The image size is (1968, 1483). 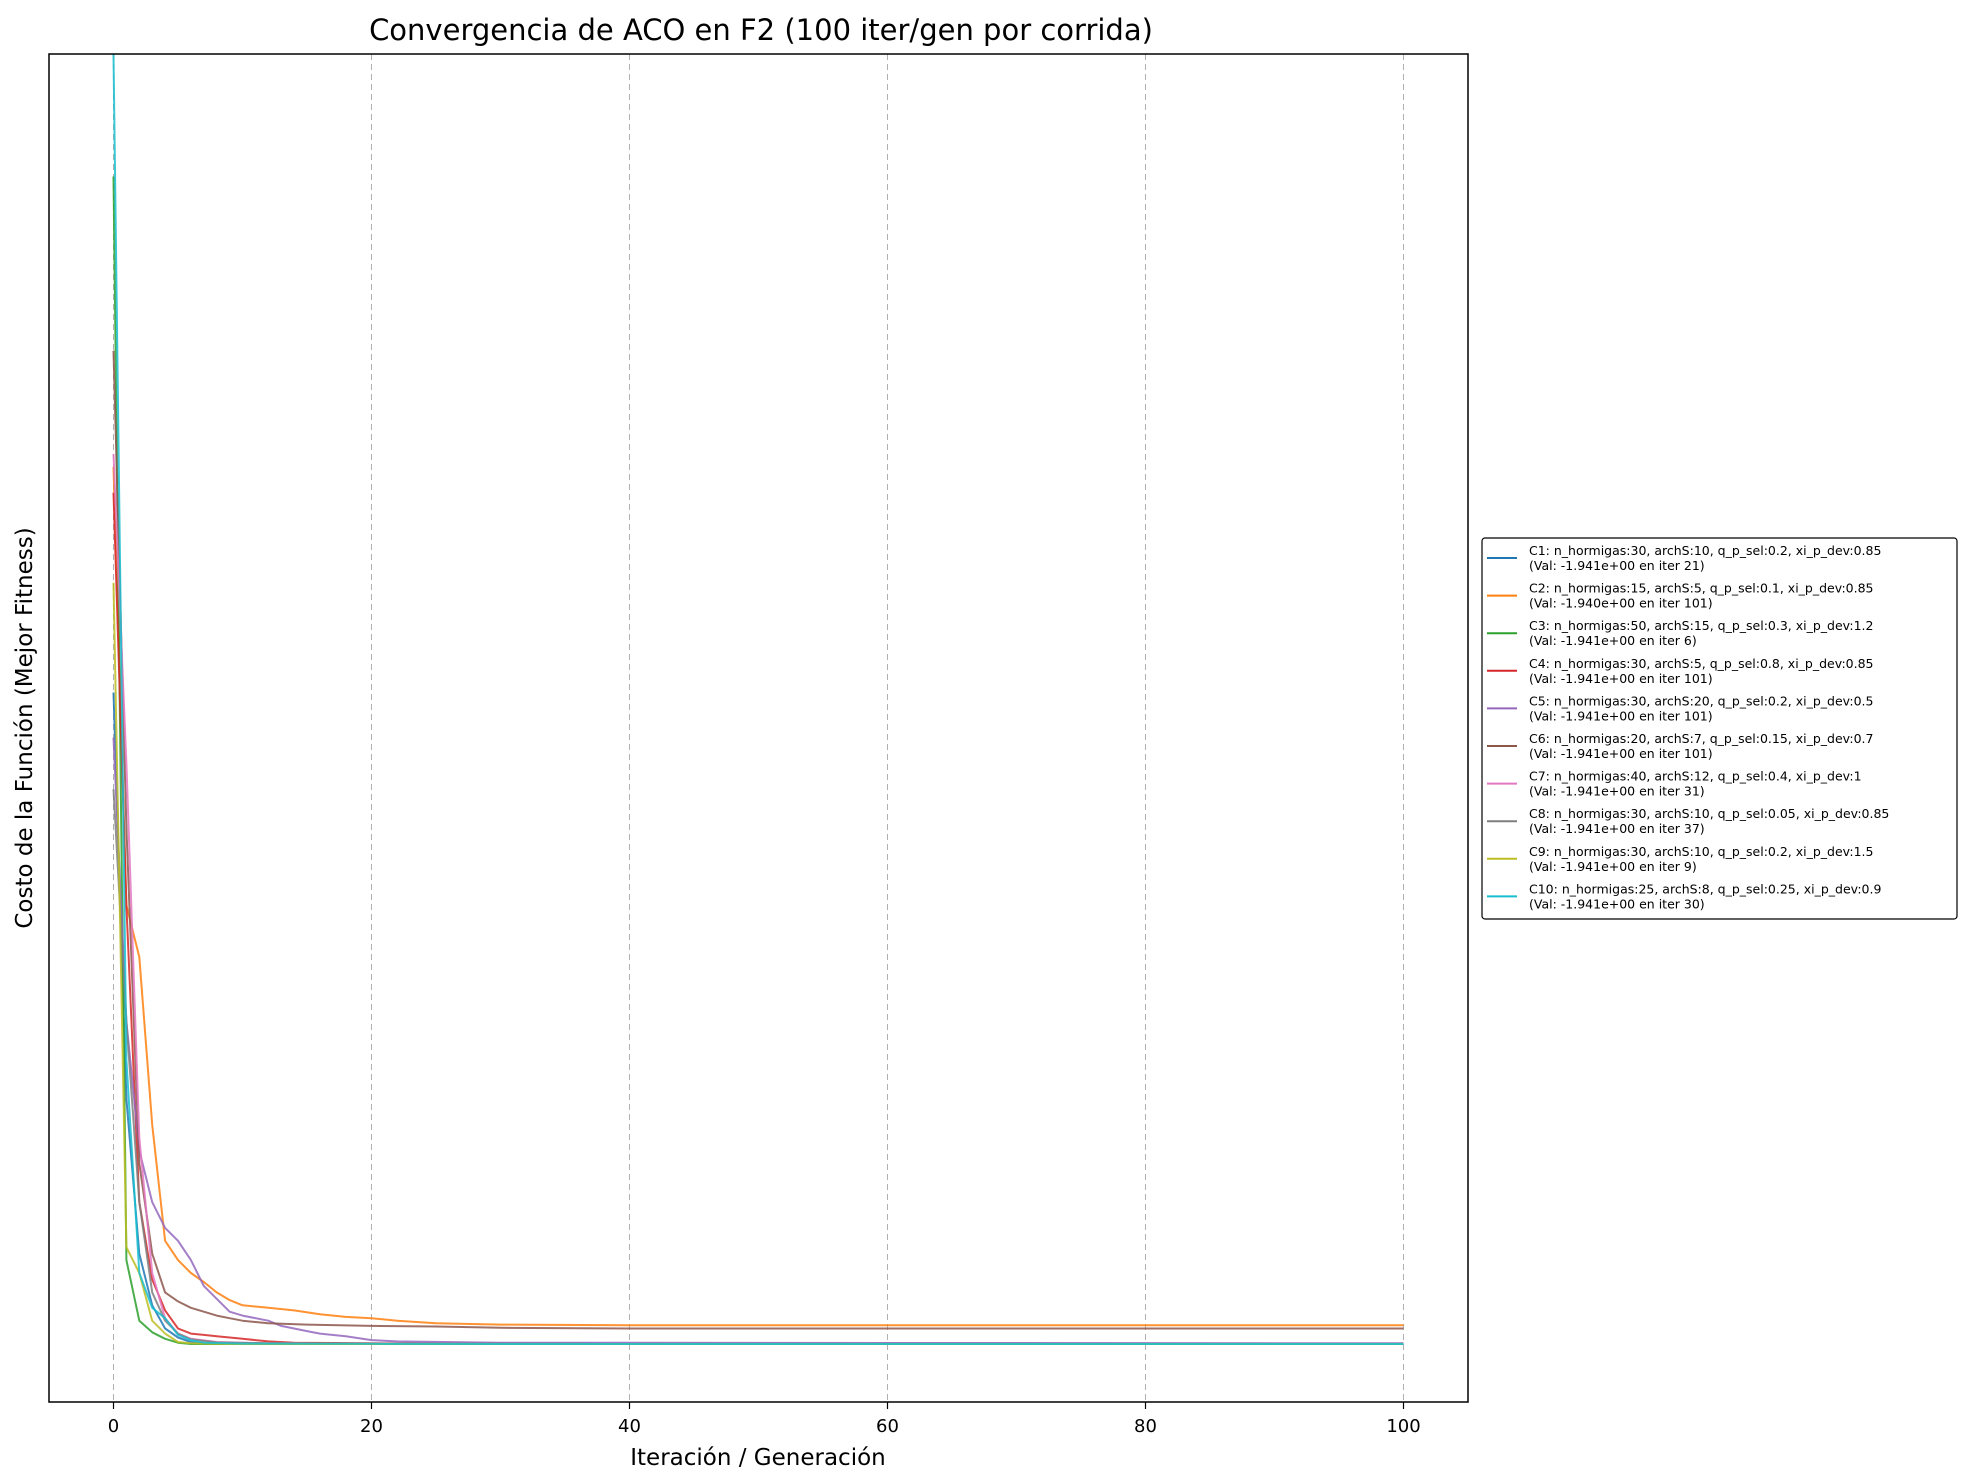 What do you see at coordinates (1617, 565) in the screenshot?
I see `legend-note-c1: (Val: -1.941e+00 en iter 21)` at bounding box center [1617, 565].